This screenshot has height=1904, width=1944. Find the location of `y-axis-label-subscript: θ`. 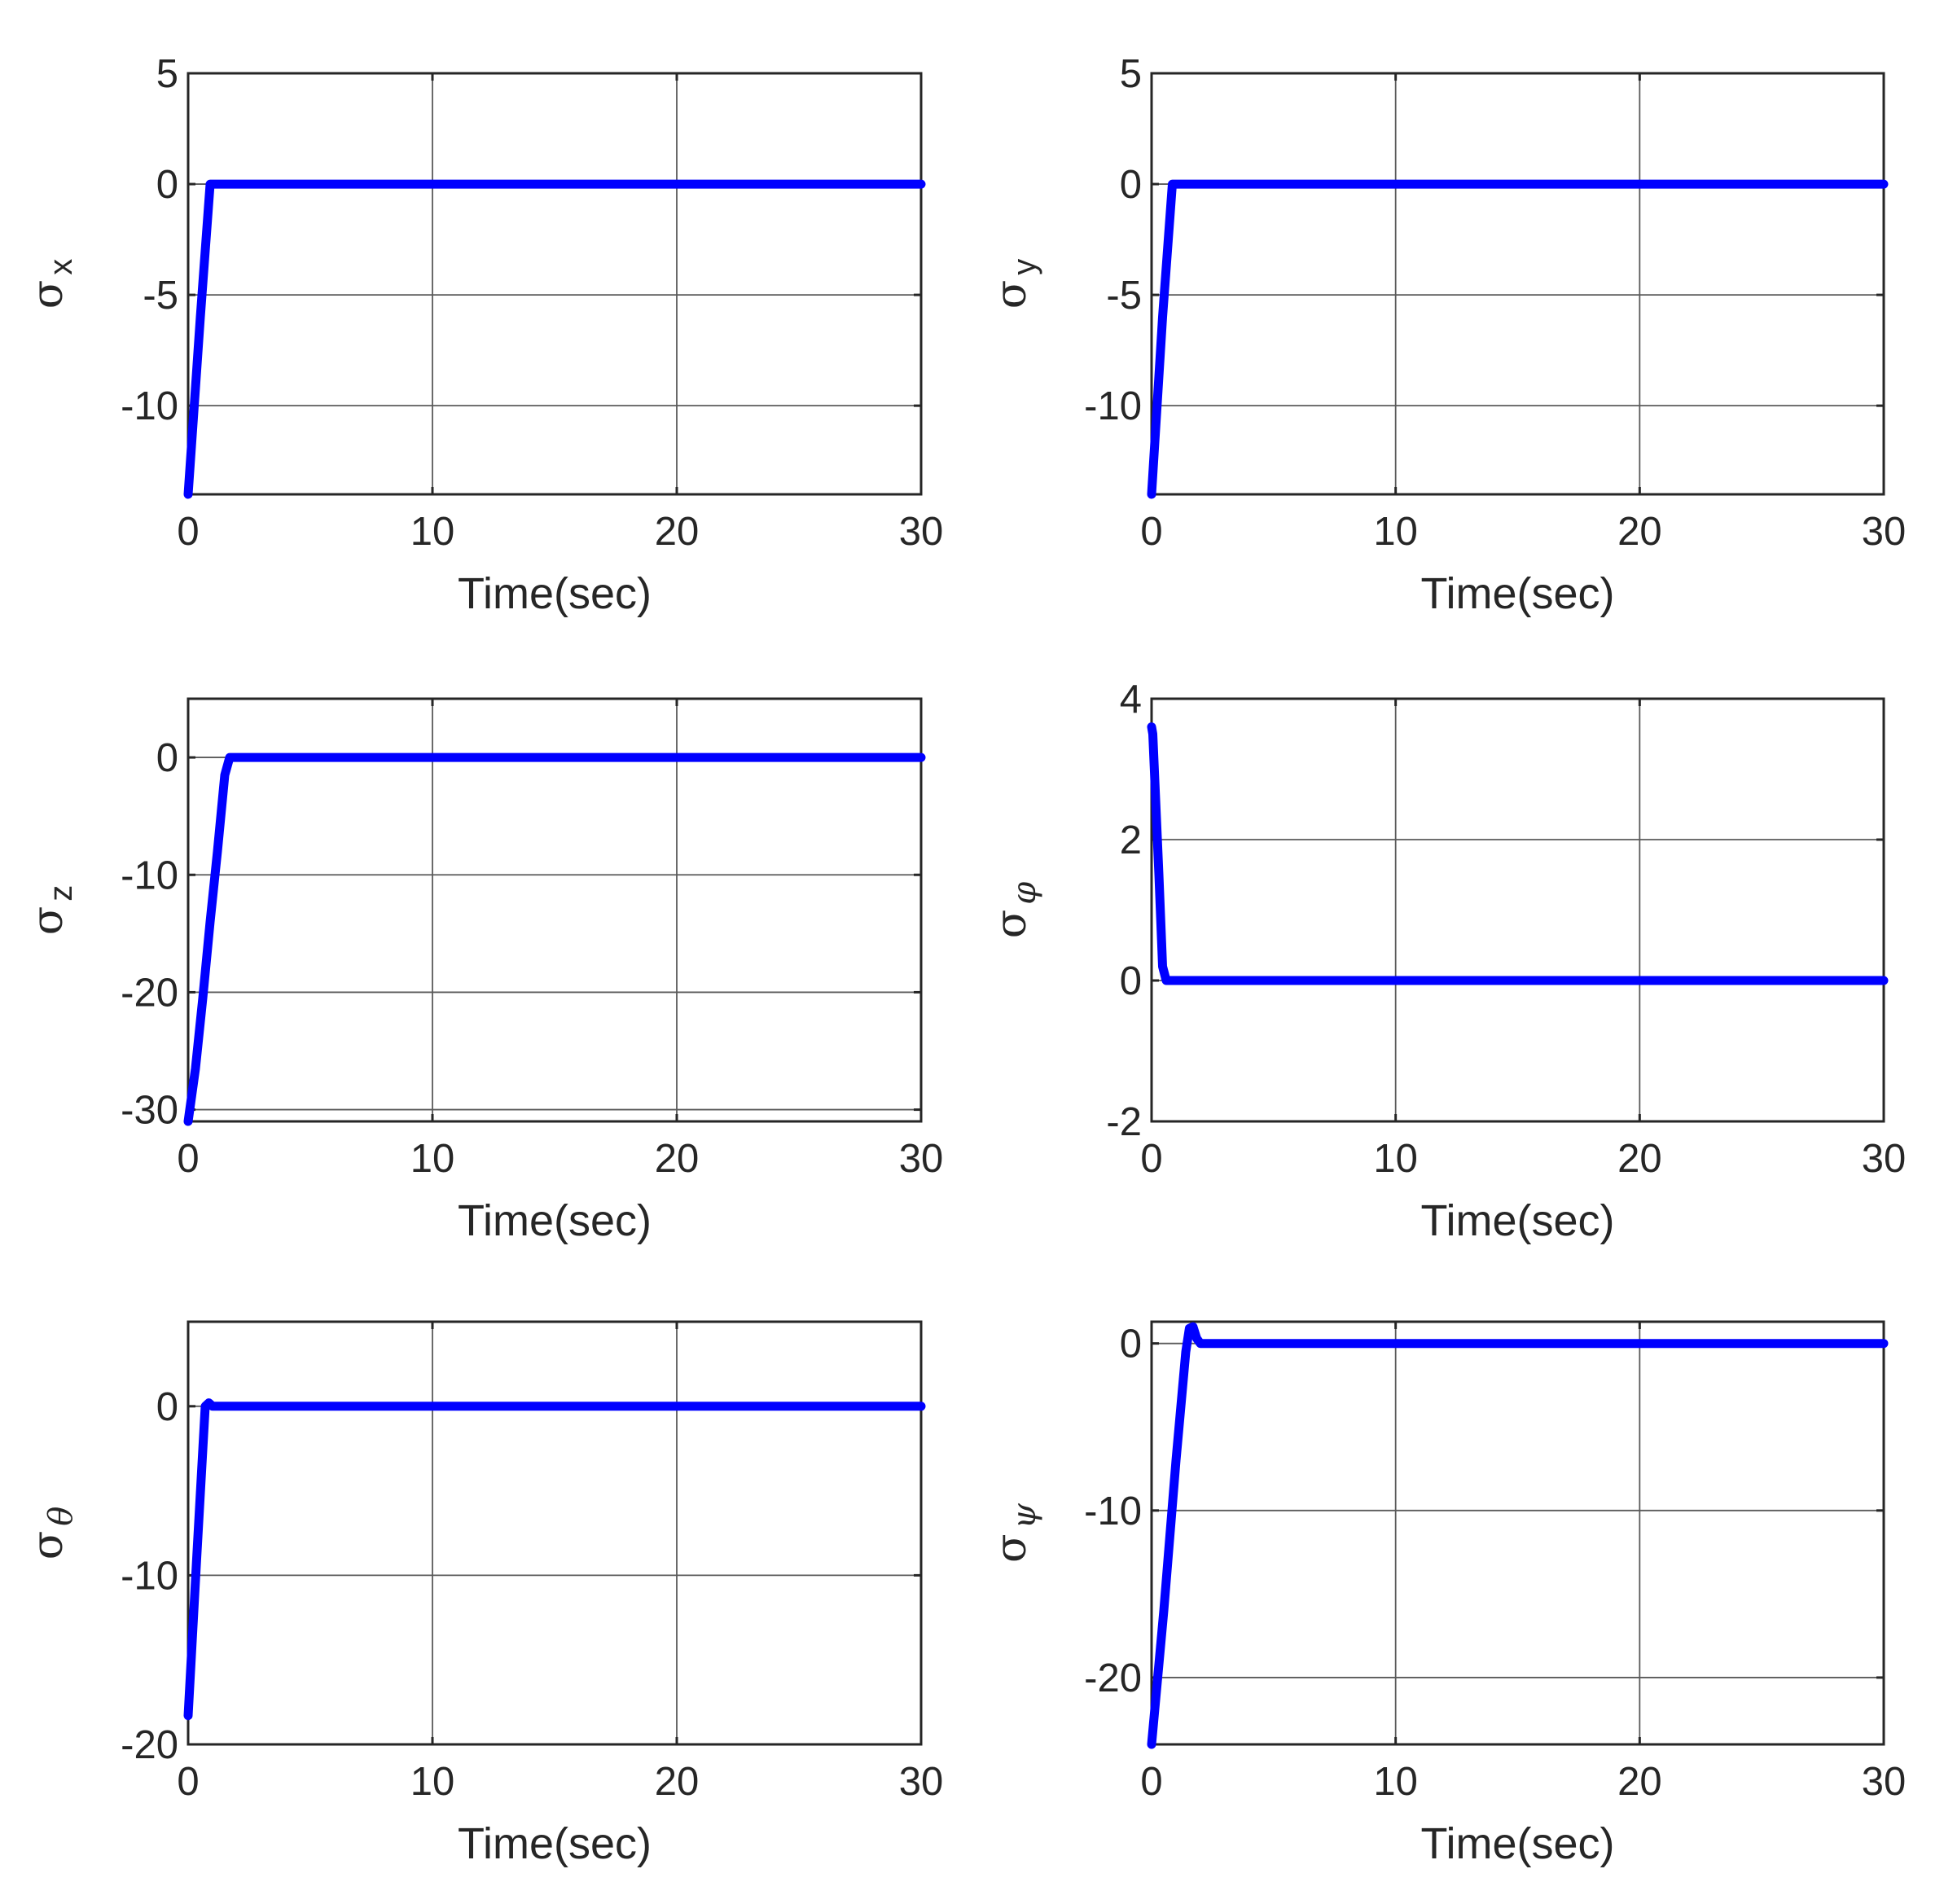

y-axis-label-subscript: θ is located at coordinates (61, 1516).